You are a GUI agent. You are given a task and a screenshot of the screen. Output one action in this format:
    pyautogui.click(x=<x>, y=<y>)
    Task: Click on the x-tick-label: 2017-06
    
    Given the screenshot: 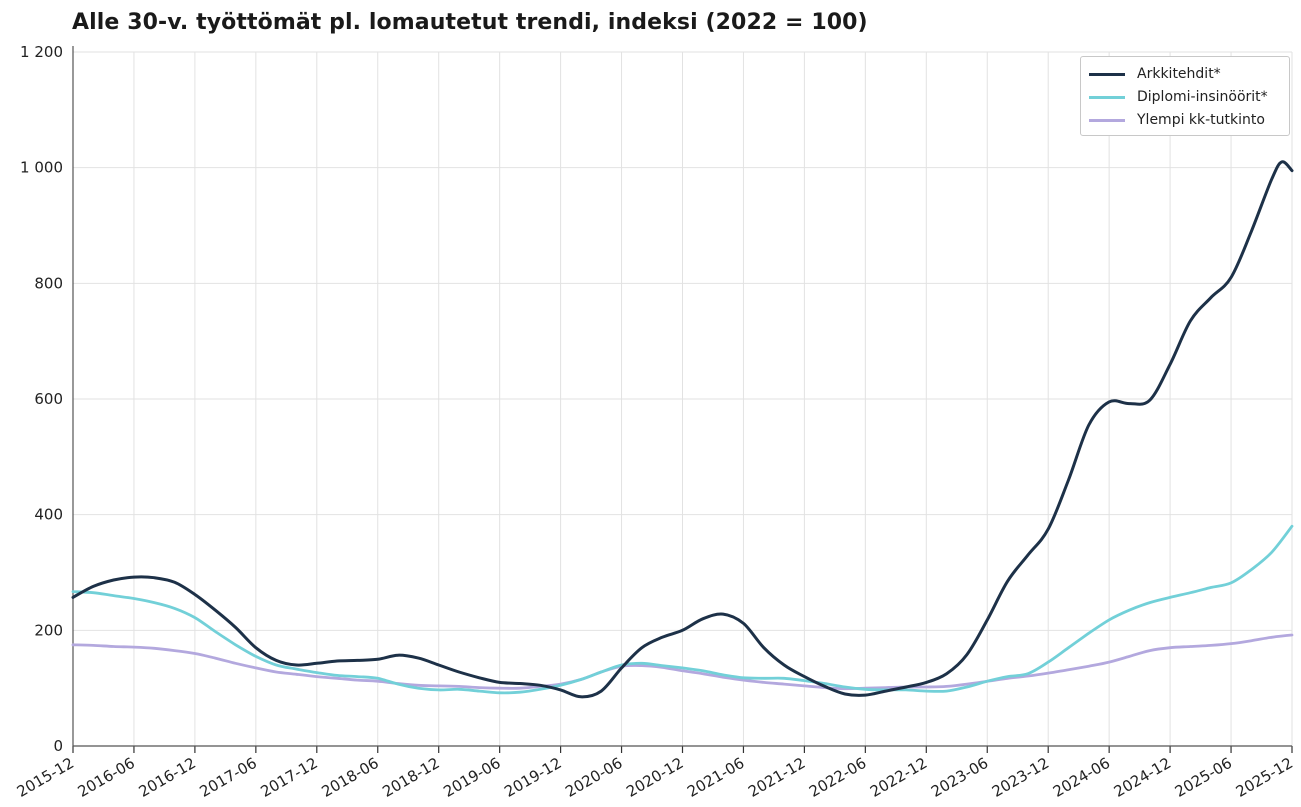 What is the action you would take?
    pyautogui.click(x=228, y=777)
    